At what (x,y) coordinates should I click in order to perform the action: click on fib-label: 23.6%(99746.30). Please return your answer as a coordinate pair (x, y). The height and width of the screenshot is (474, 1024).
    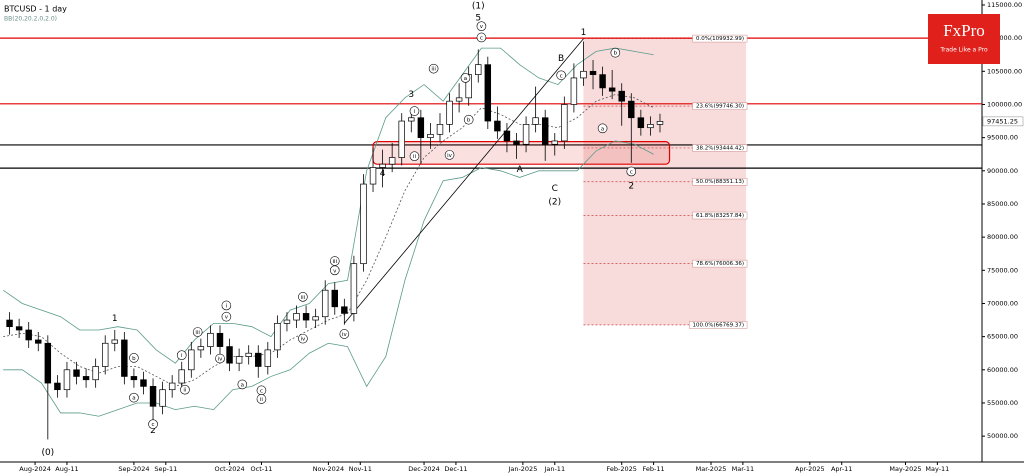
    Looking at the image, I should click on (720, 107).